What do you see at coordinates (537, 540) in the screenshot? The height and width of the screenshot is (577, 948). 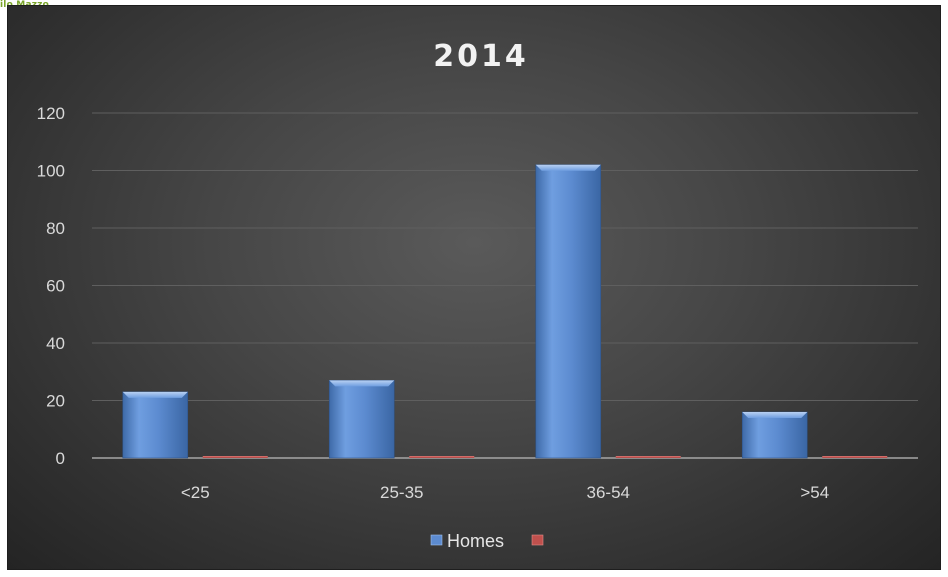 I see `legend-marker-series2` at bounding box center [537, 540].